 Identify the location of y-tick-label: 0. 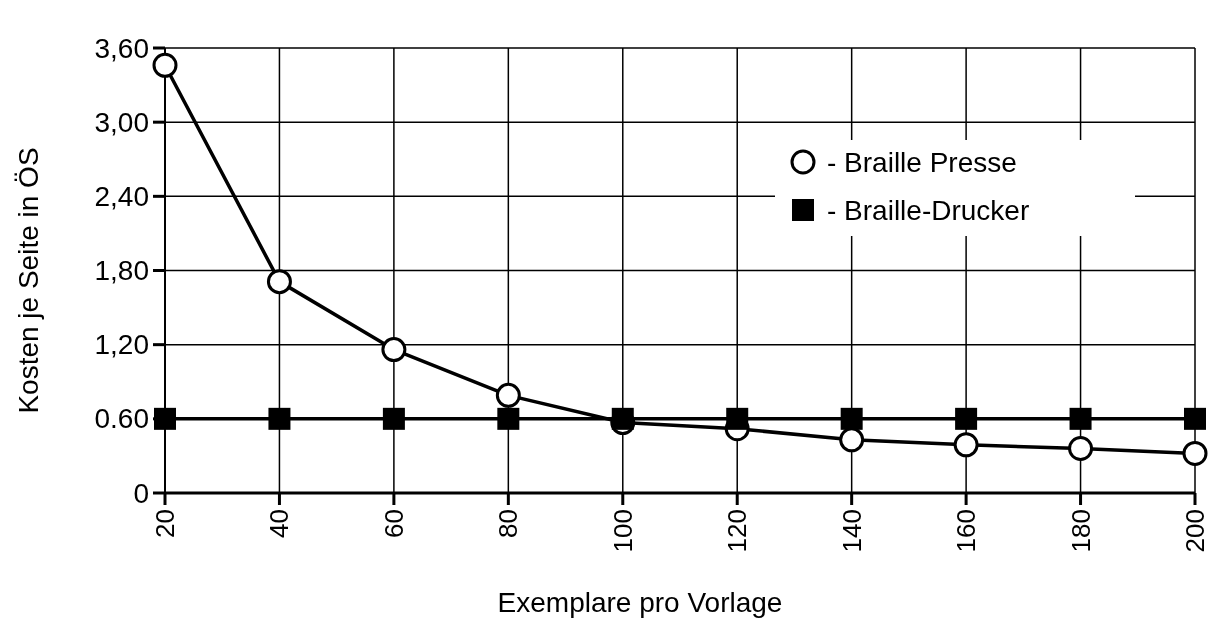
(141, 493).